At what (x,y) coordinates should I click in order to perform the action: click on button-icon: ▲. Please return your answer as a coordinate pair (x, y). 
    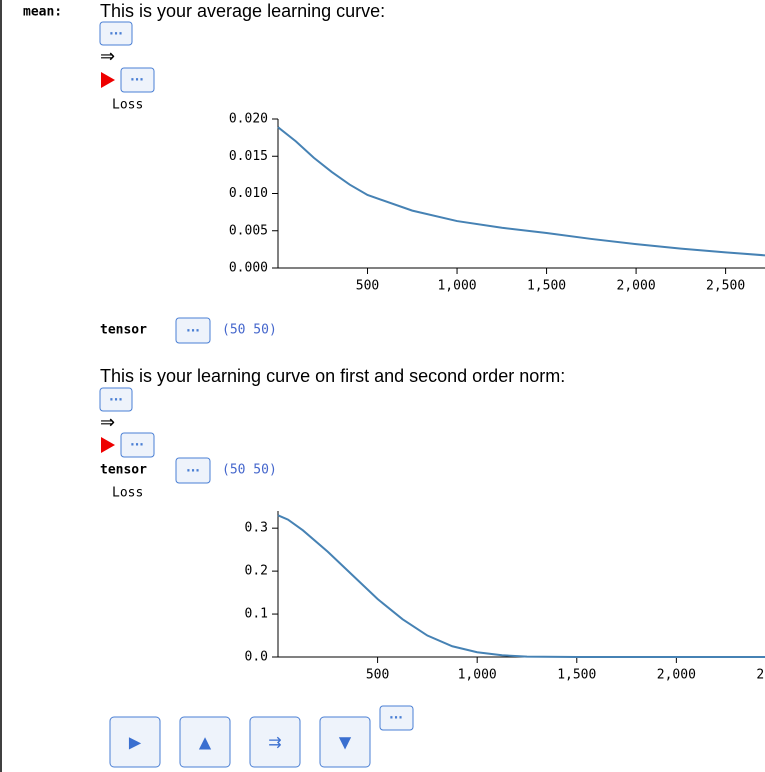
    Looking at the image, I should click on (205, 742).